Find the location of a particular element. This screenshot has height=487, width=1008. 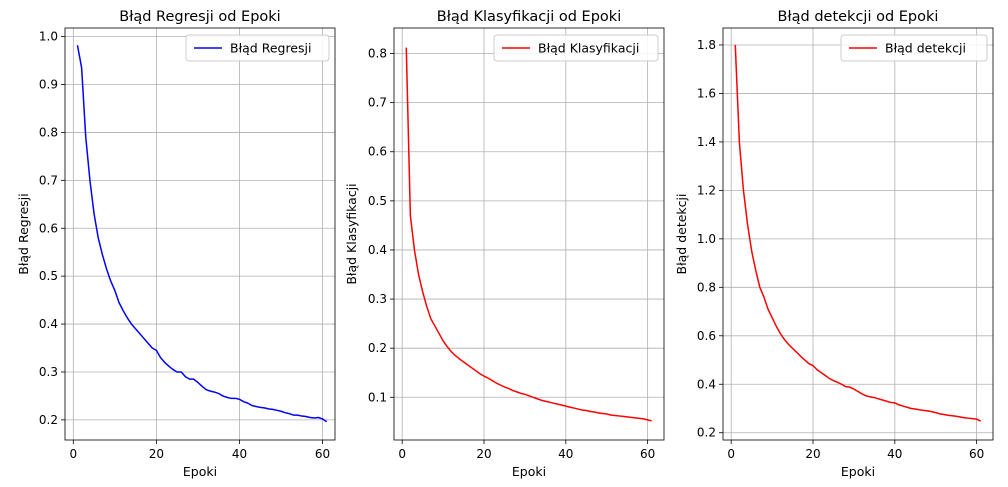

y-tick-label: 1.2 is located at coordinates (706, 190).